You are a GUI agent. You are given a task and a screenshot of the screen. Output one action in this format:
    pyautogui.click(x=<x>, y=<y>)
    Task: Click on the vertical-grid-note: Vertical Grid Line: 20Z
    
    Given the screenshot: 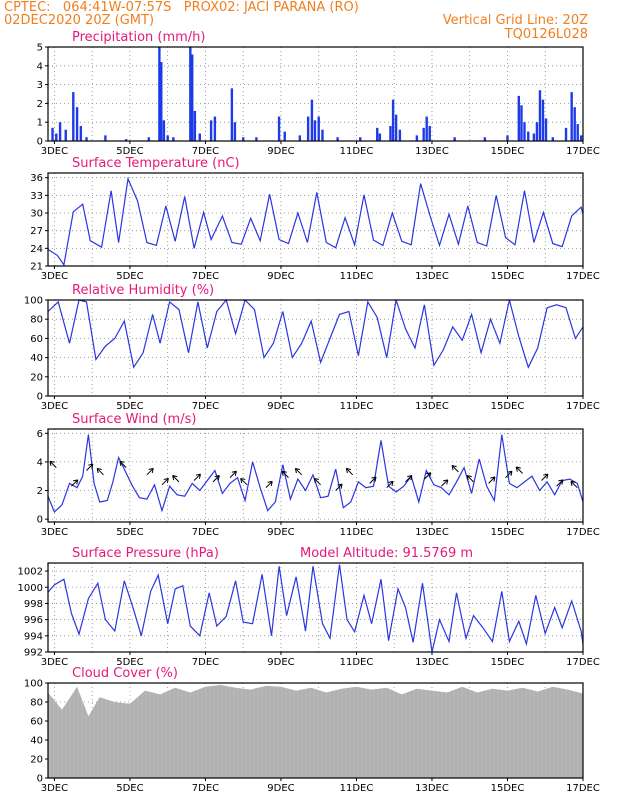 What is the action you would take?
    pyautogui.click(x=515, y=20)
    